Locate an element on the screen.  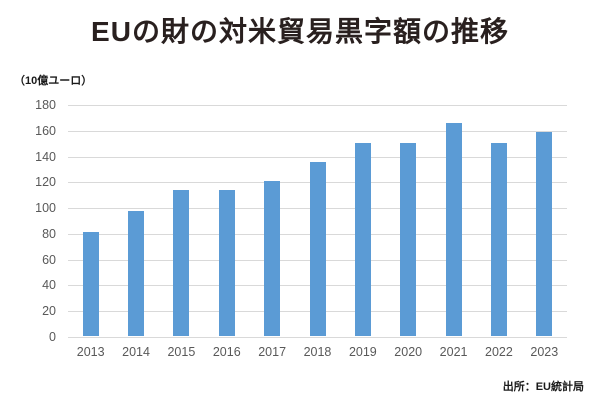
y-axis-unit-label: （10億ユーロ） is located at coordinates (53, 81).